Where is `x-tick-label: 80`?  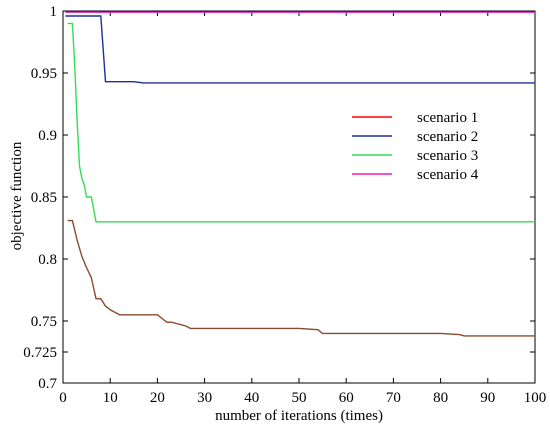 x-tick-label: 80 is located at coordinates (440, 398).